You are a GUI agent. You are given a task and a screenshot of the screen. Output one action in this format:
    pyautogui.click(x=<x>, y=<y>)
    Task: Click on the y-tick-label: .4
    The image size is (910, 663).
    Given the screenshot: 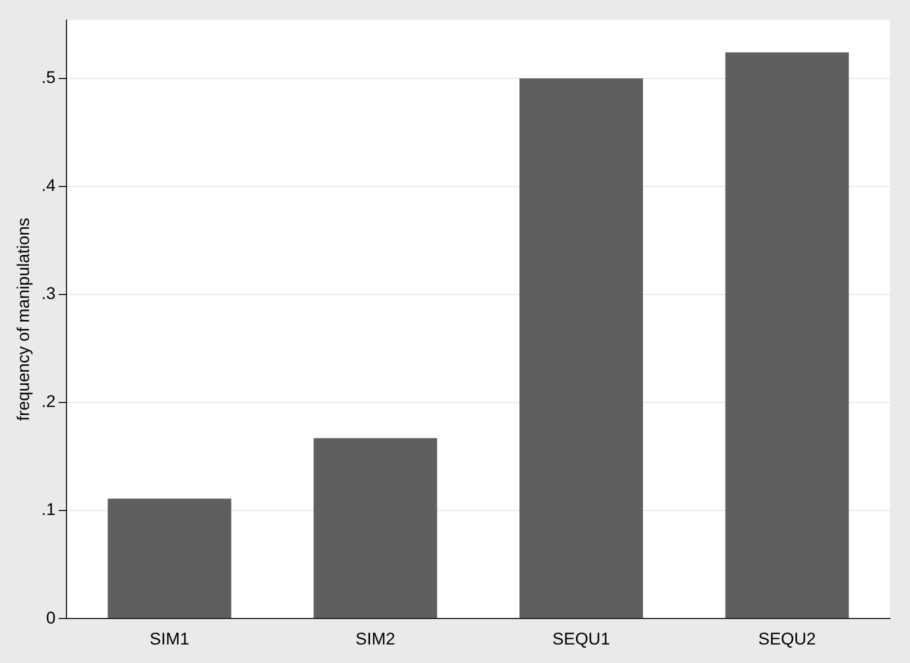 What is the action you would take?
    pyautogui.click(x=48, y=186)
    